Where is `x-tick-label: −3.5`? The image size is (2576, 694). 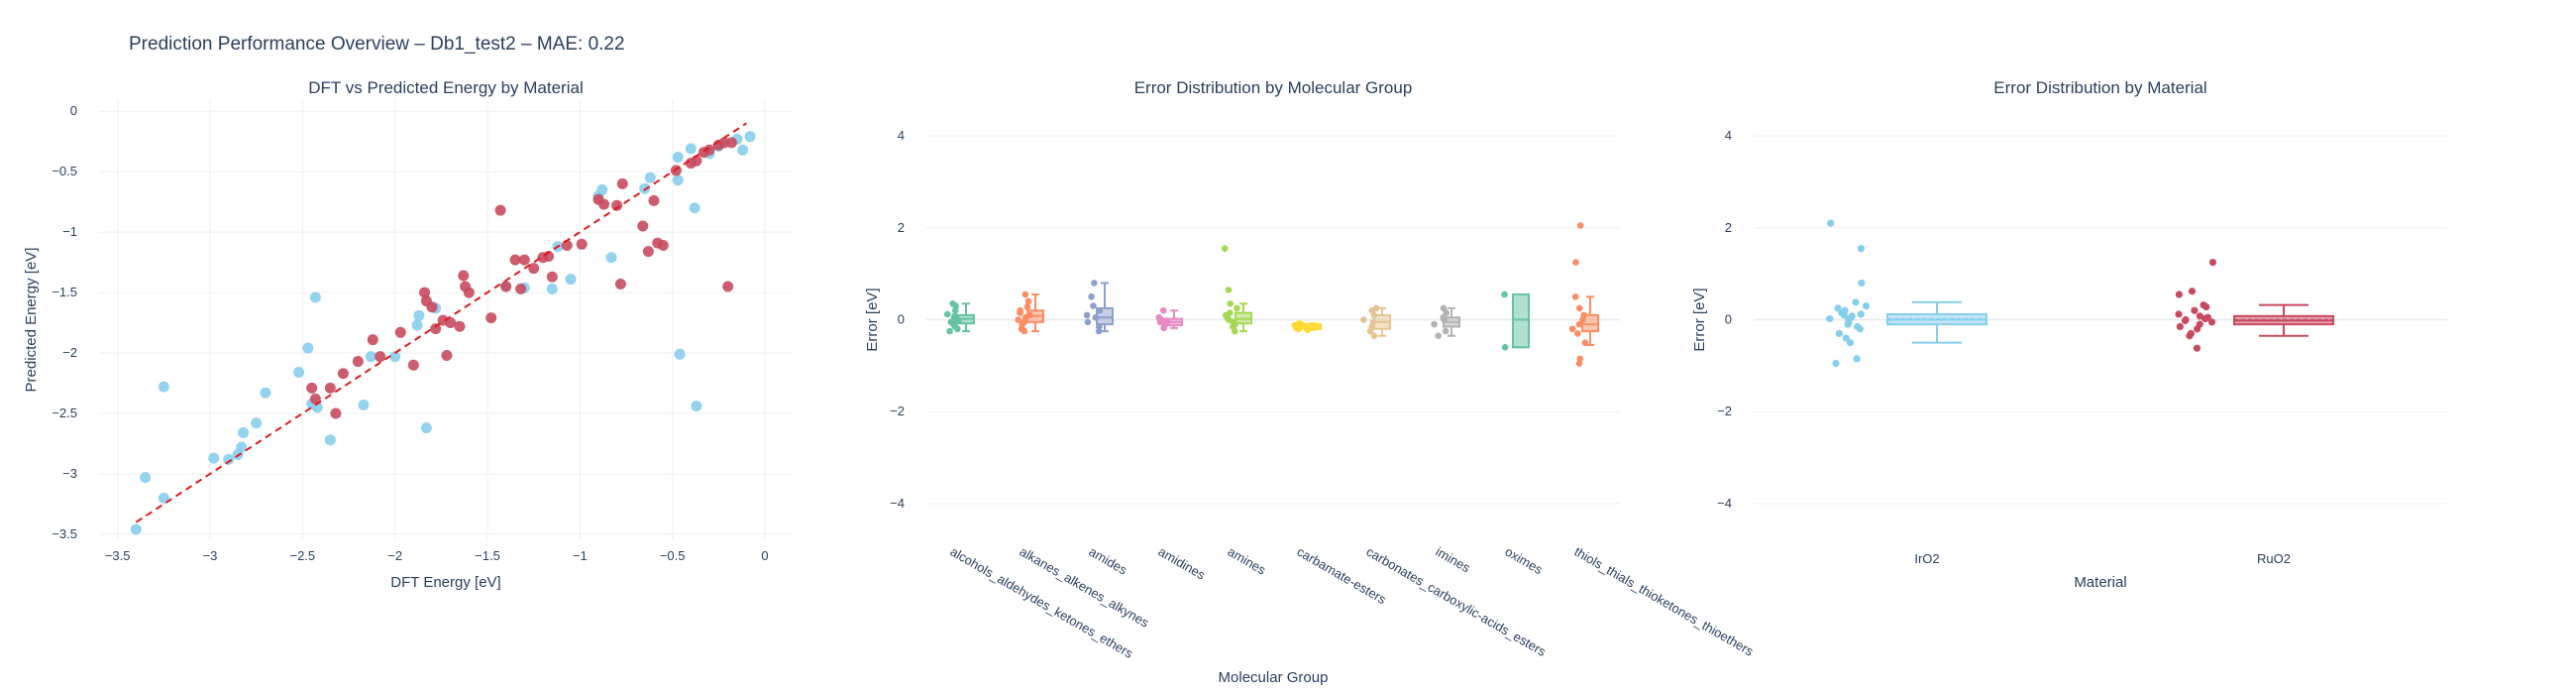 x-tick-label: −3.5 is located at coordinates (118, 555).